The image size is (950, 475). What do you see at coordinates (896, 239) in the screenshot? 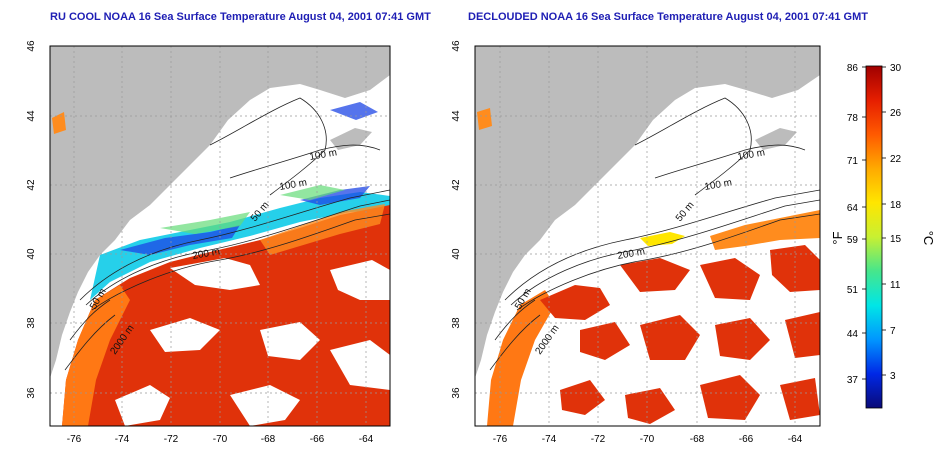
I see `celsius-tick: 15` at bounding box center [896, 239].